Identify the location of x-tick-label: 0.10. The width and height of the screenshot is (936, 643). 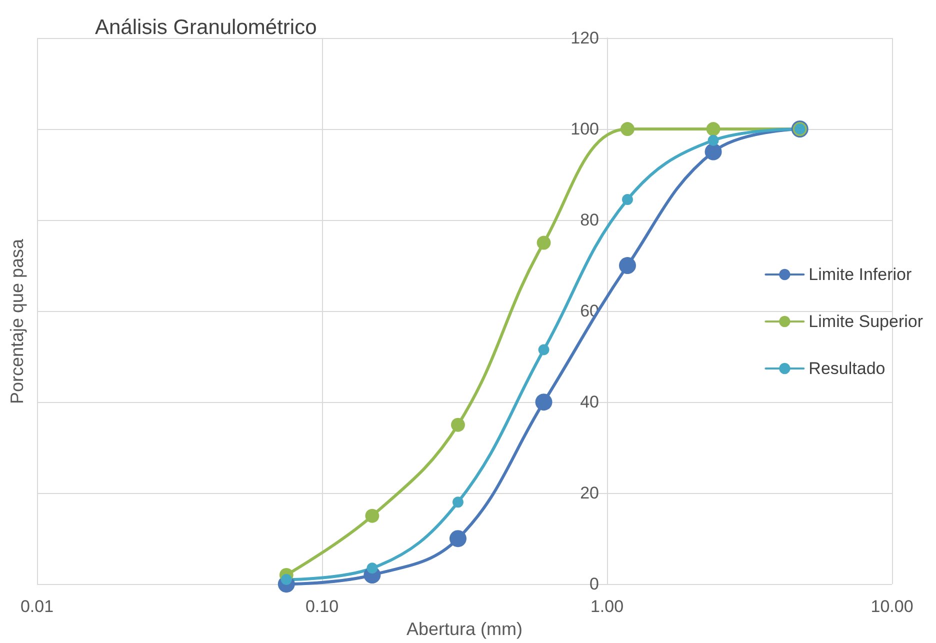
(322, 606).